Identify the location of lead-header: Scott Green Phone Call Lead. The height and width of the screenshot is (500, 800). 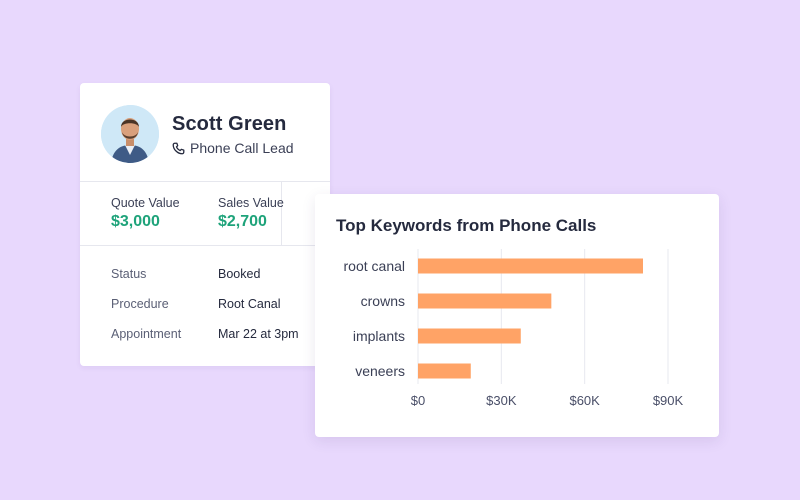
(205, 132).